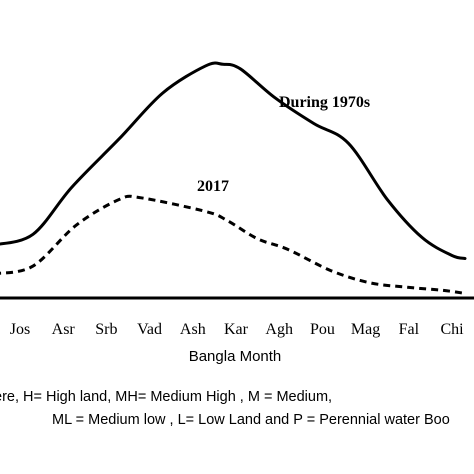 Image resolution: width=474 pixels, height=474 pixels. Describe the element at coordinates (193, 329) in the screenshot. I see `x-tick-label-ash: Ash` at that location.